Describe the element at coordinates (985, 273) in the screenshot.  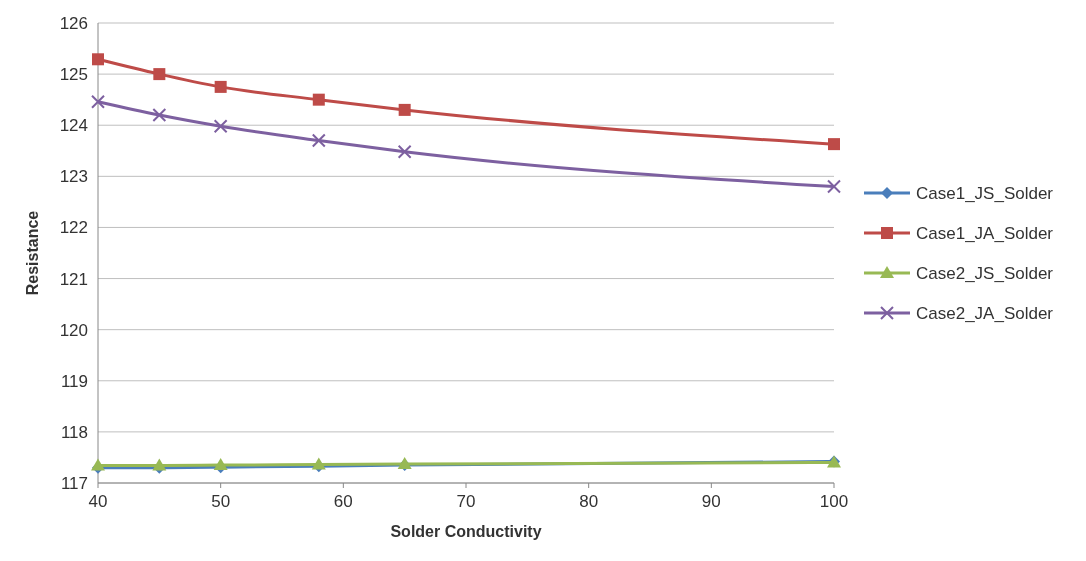
I see `legend-label: Case2_JS_Solder` at that location.